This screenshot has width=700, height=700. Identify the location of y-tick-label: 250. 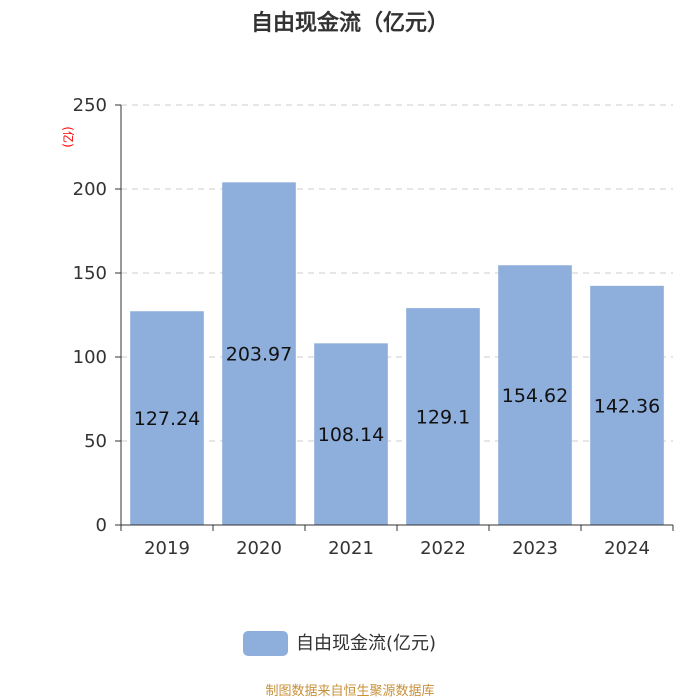
(90, 105).